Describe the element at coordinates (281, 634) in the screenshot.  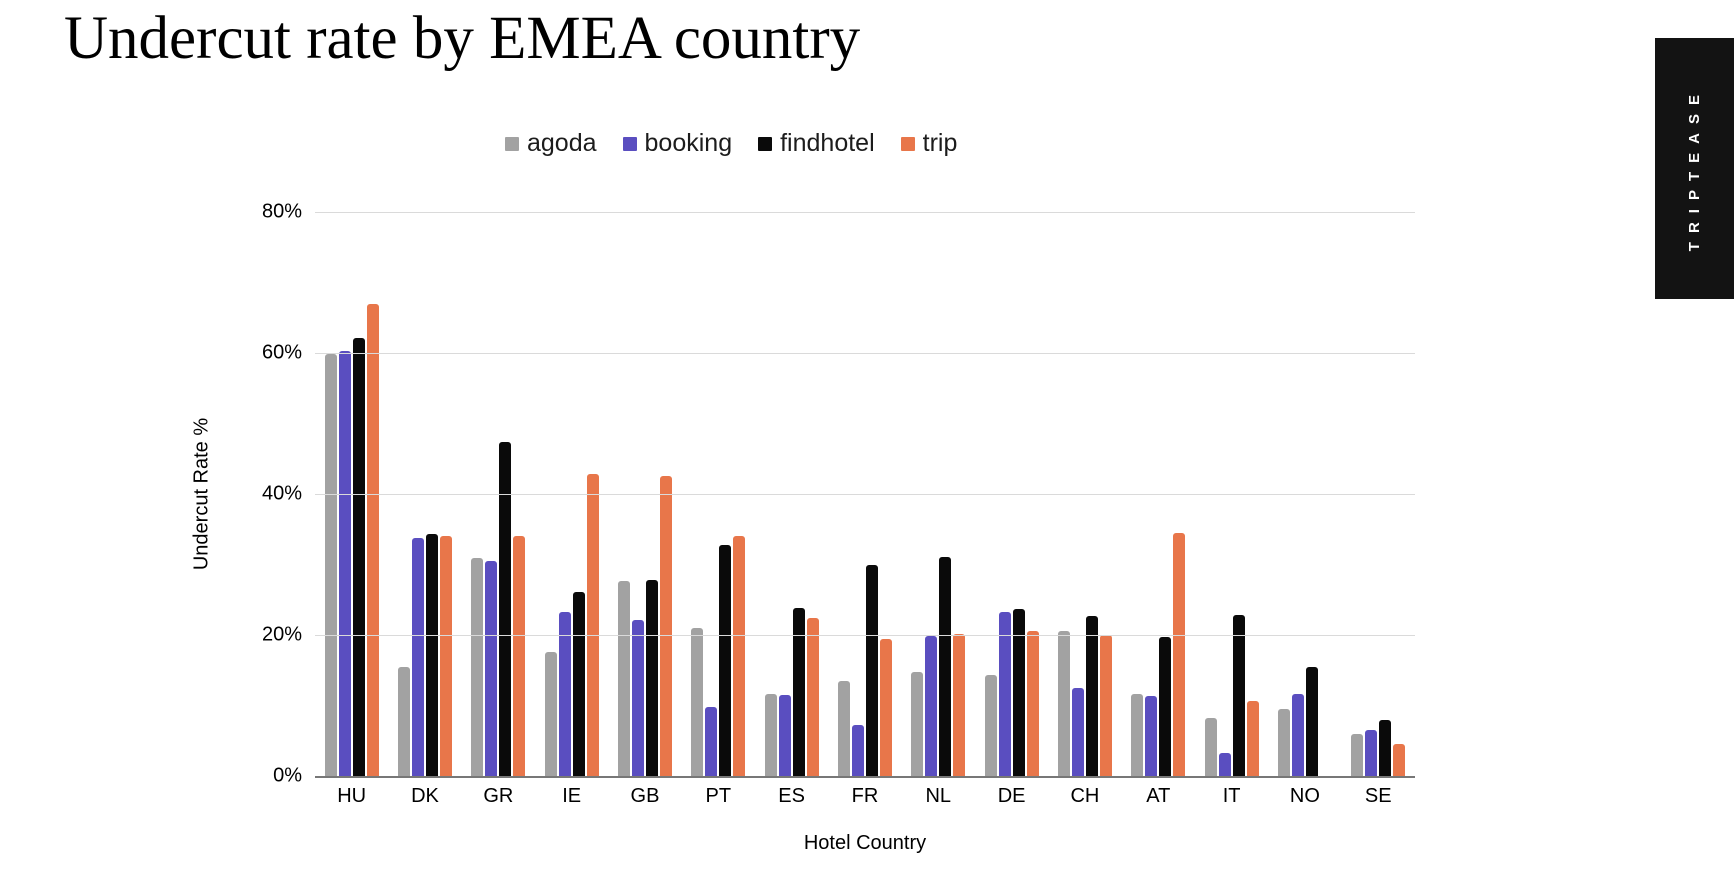
I see `y-tick-label: 20%` at that location.